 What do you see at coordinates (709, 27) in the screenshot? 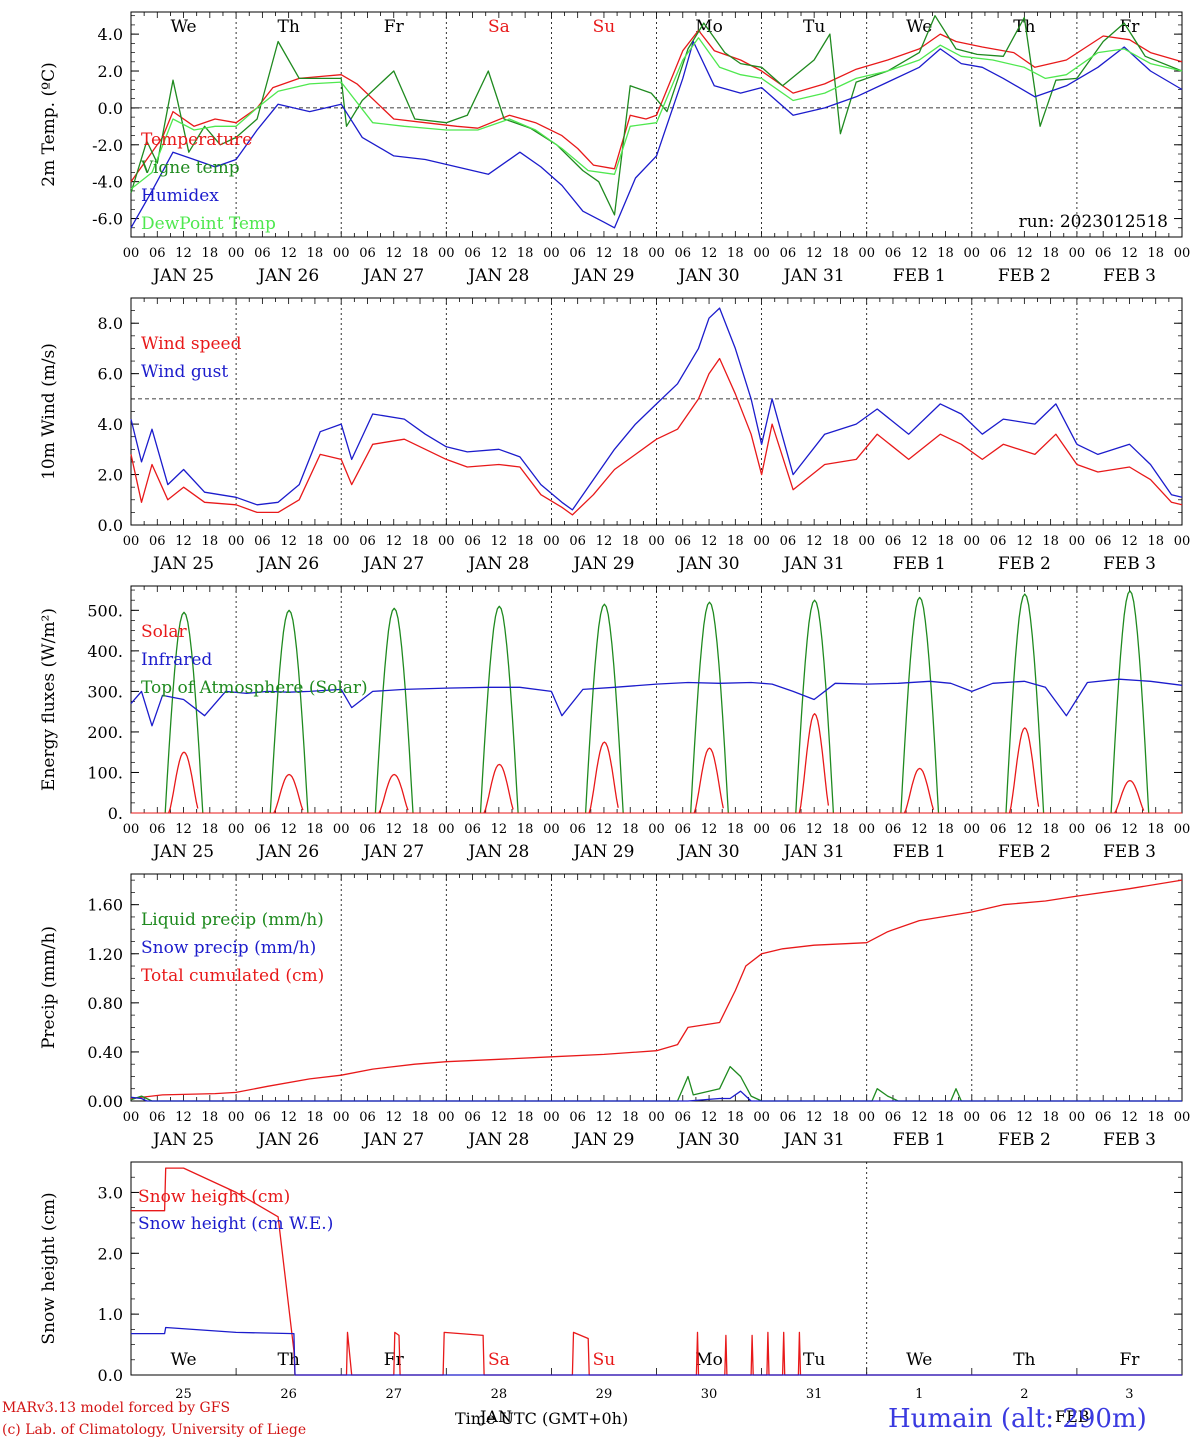
I see `day-label: Mo` at bounding box center [709, 27].